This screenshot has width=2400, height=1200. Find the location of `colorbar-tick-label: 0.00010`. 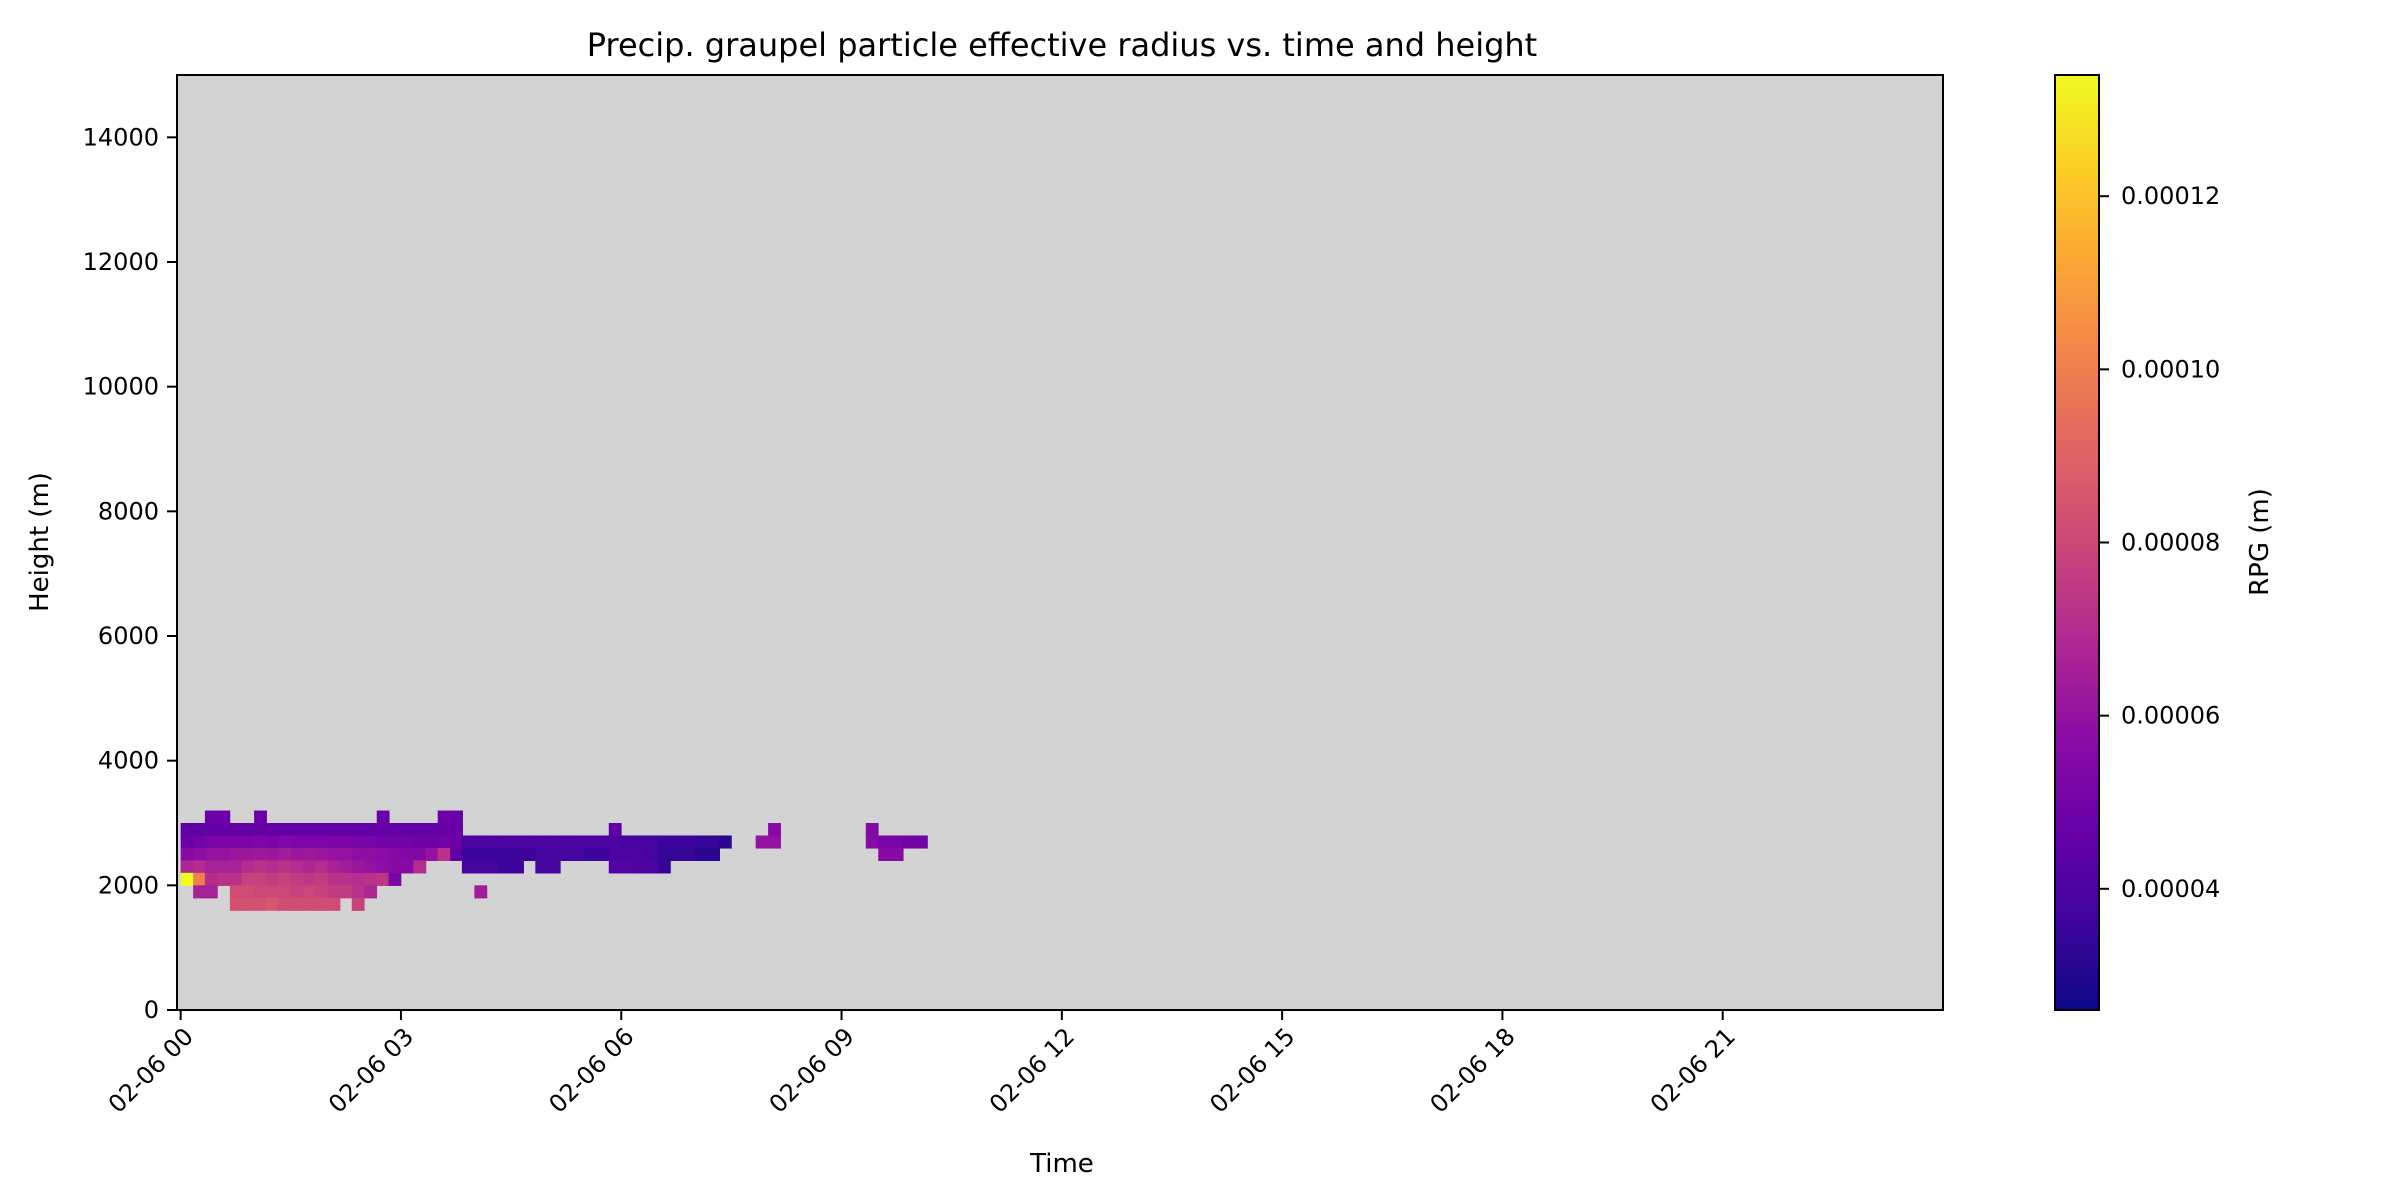

colorbar-tick-label: 0.00010 is located at coordinates (2170, 369).